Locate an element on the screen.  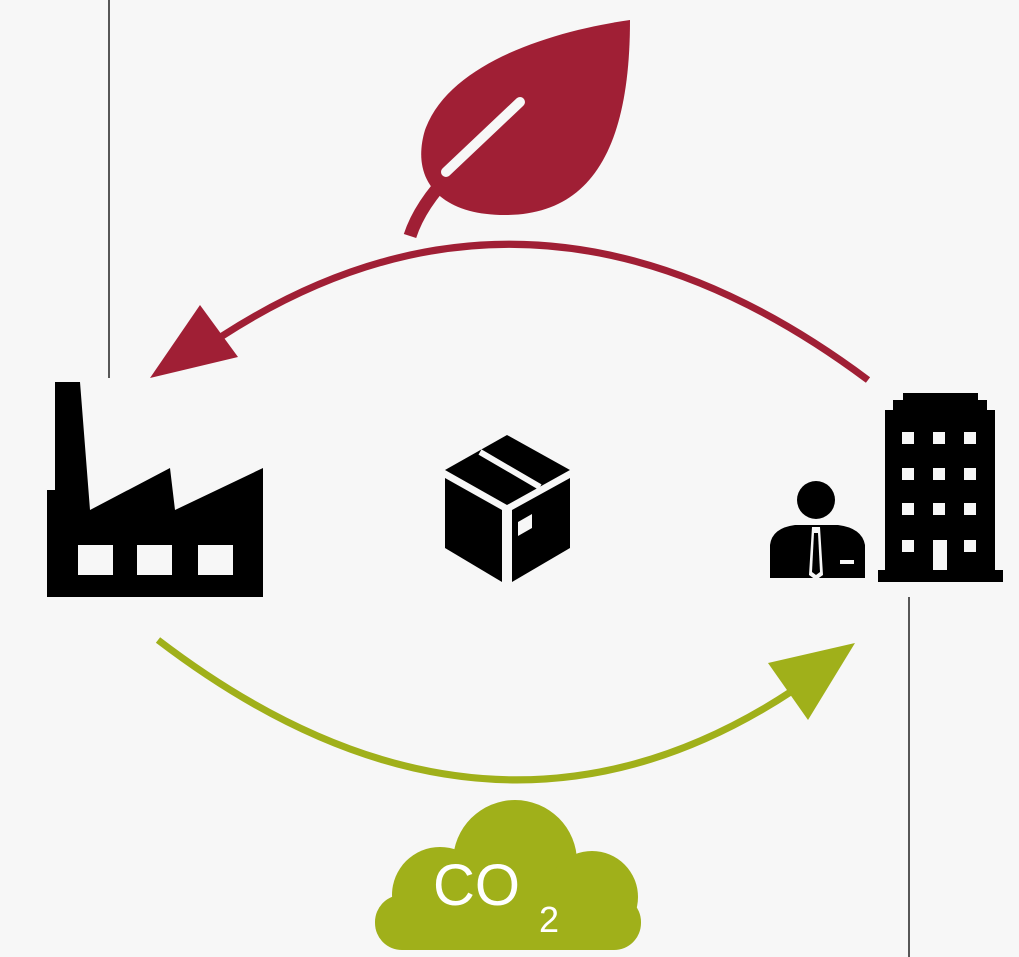
customer-icon is located at coordinates (817, 530).